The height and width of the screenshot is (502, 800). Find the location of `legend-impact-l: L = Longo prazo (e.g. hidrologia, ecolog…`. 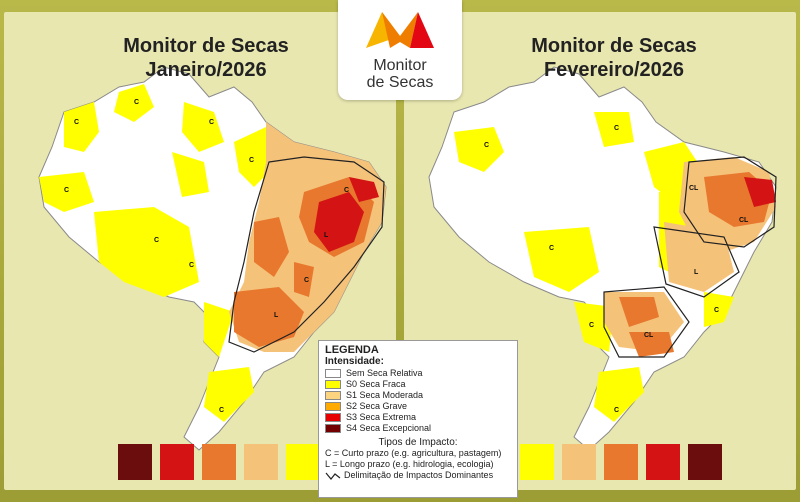

legend-impact-l: L = Longo prazo (e.g. hidrologia, ecolog… is located at coordinates (409, 464).